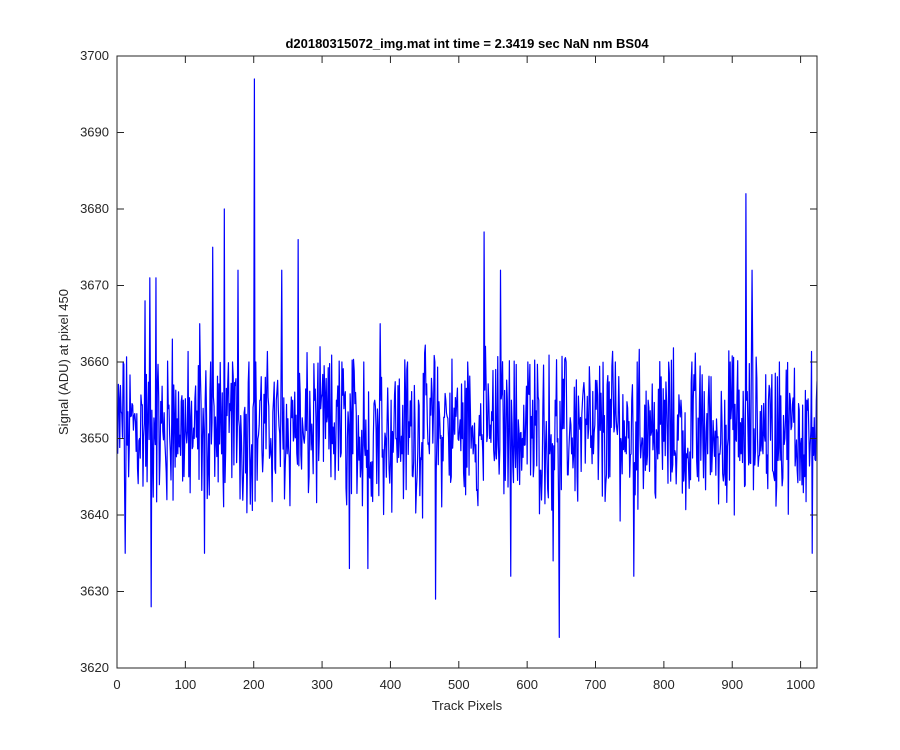 The image size is (900, 750). What do you see at coordinates (800, 684) in the screenshot?
I see `x-tick-label: 1000` at bounding box center [800, 684].